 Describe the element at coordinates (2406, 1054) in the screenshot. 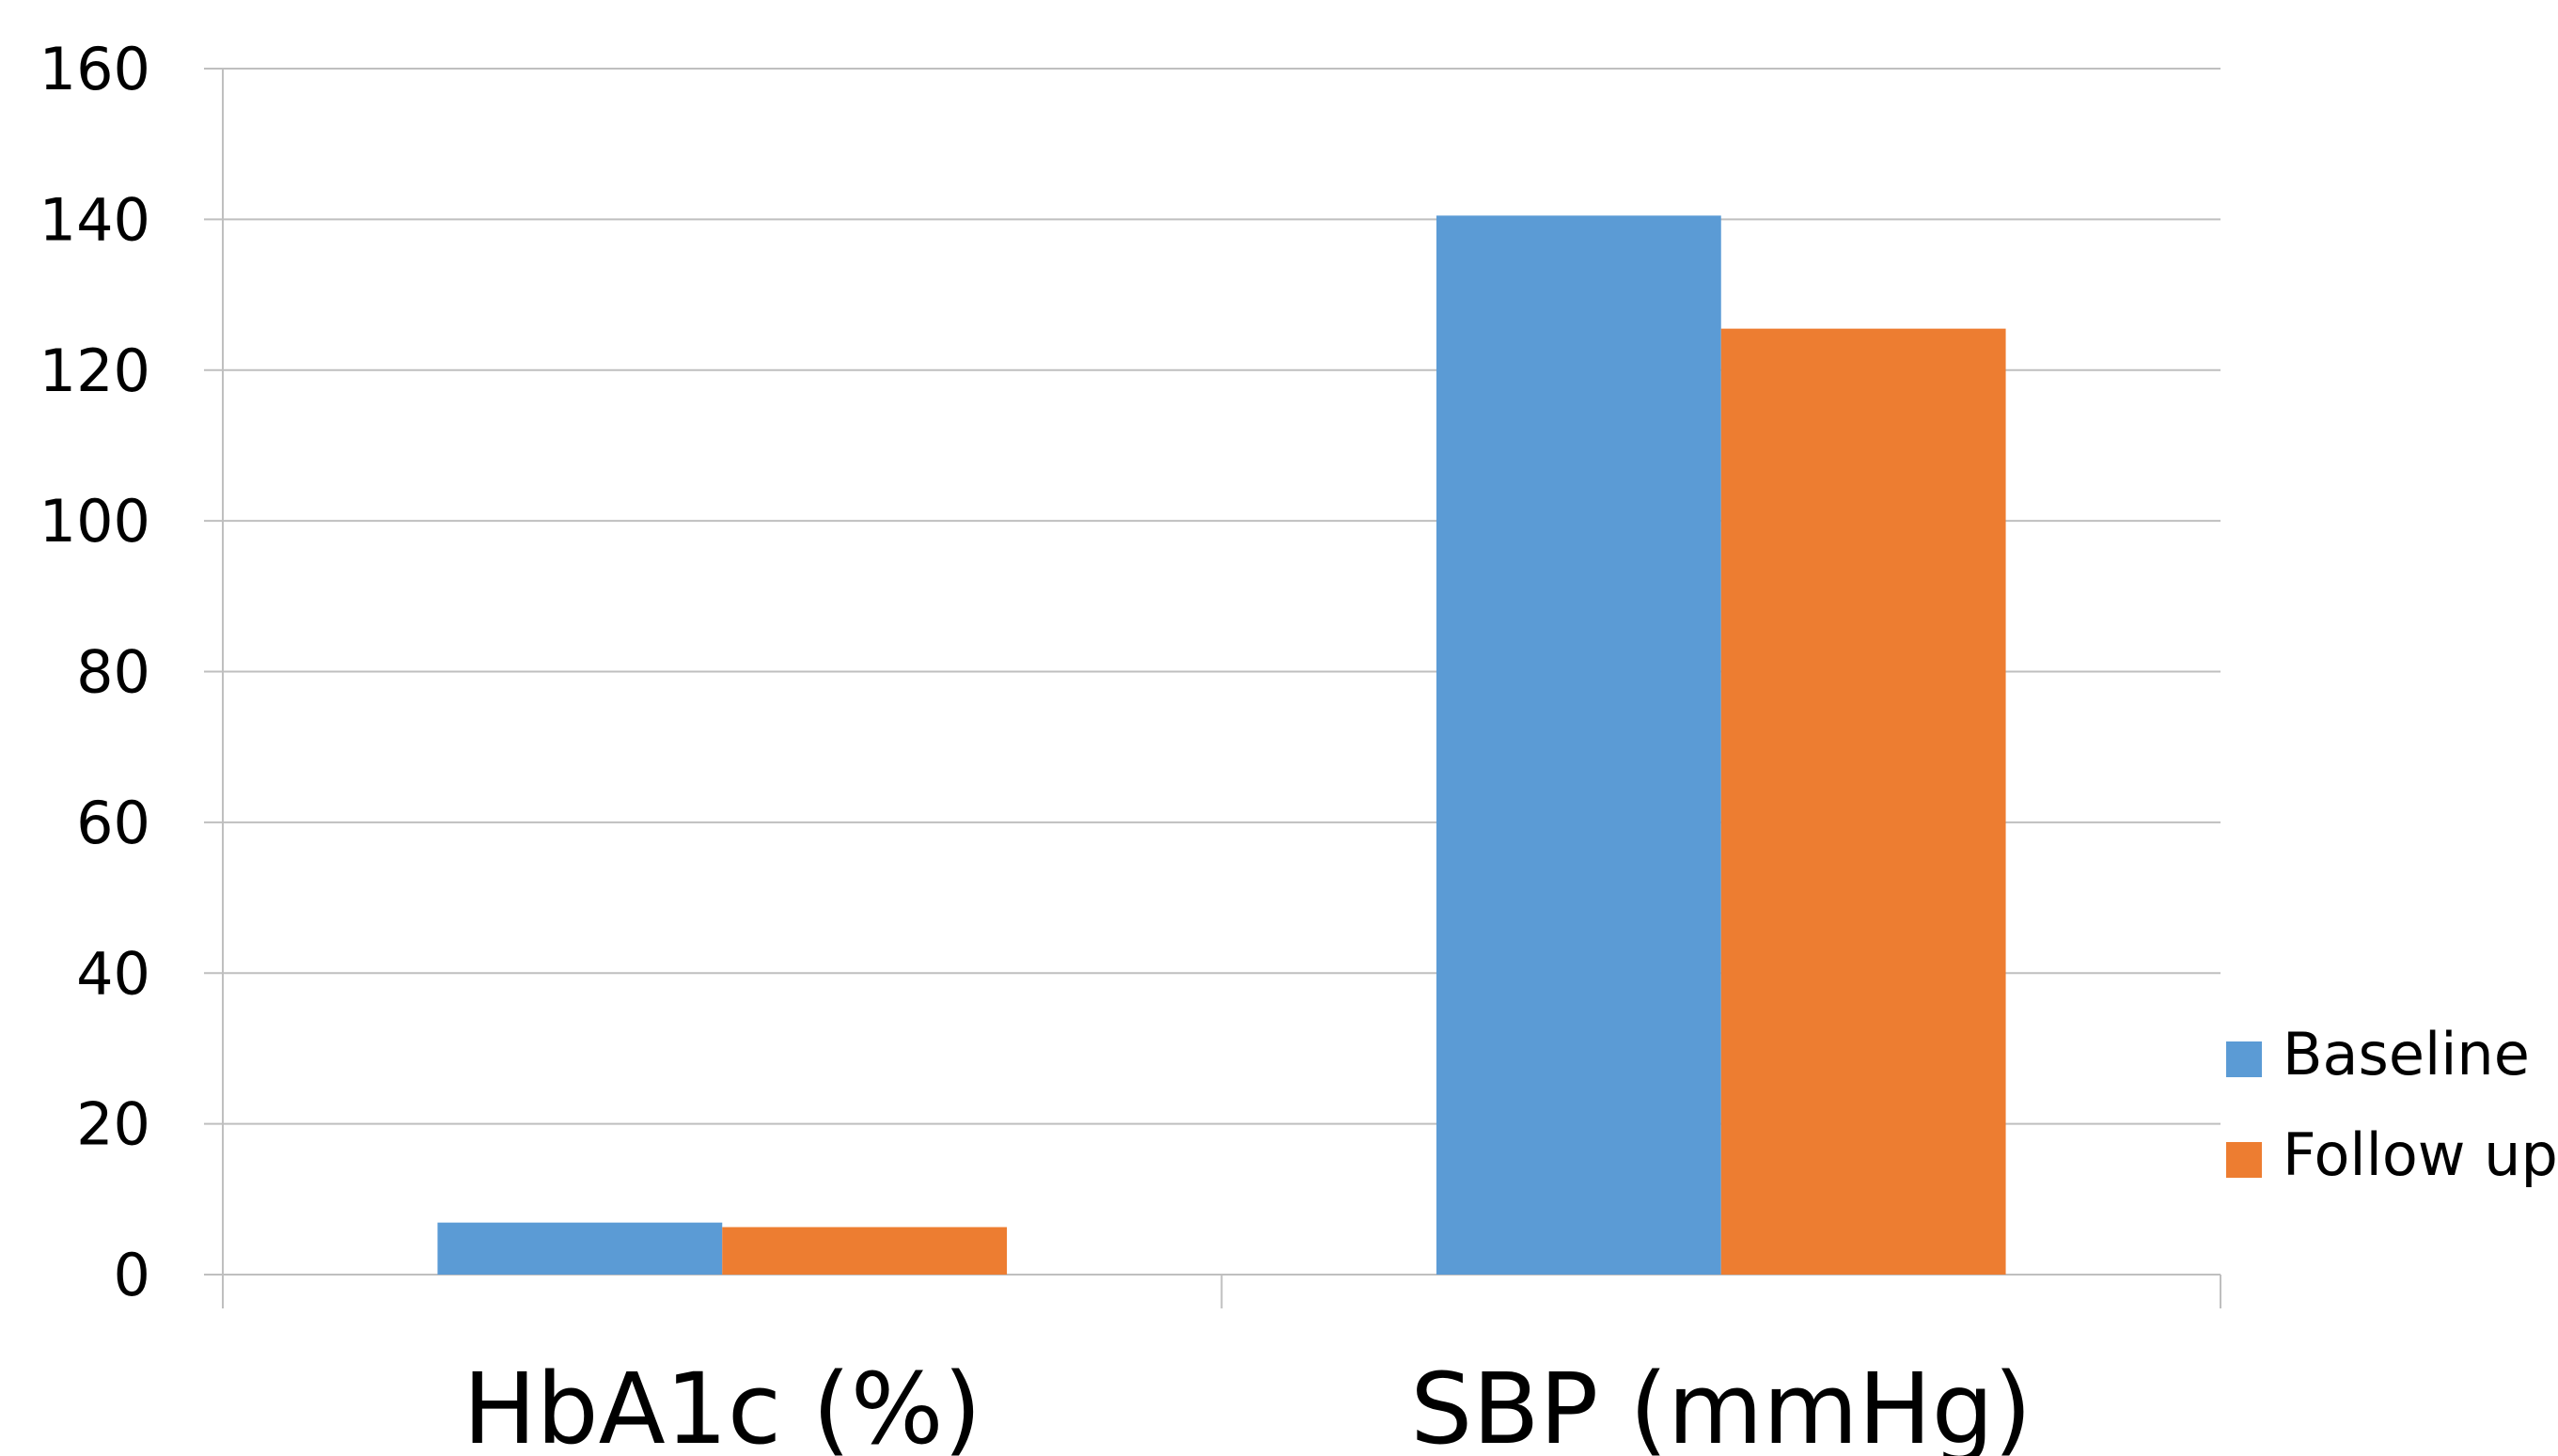

I see `legend-label: Baseline` at that location.